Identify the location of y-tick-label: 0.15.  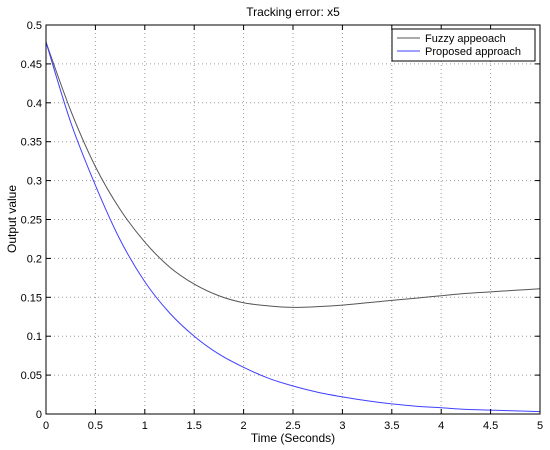
(31, 298).